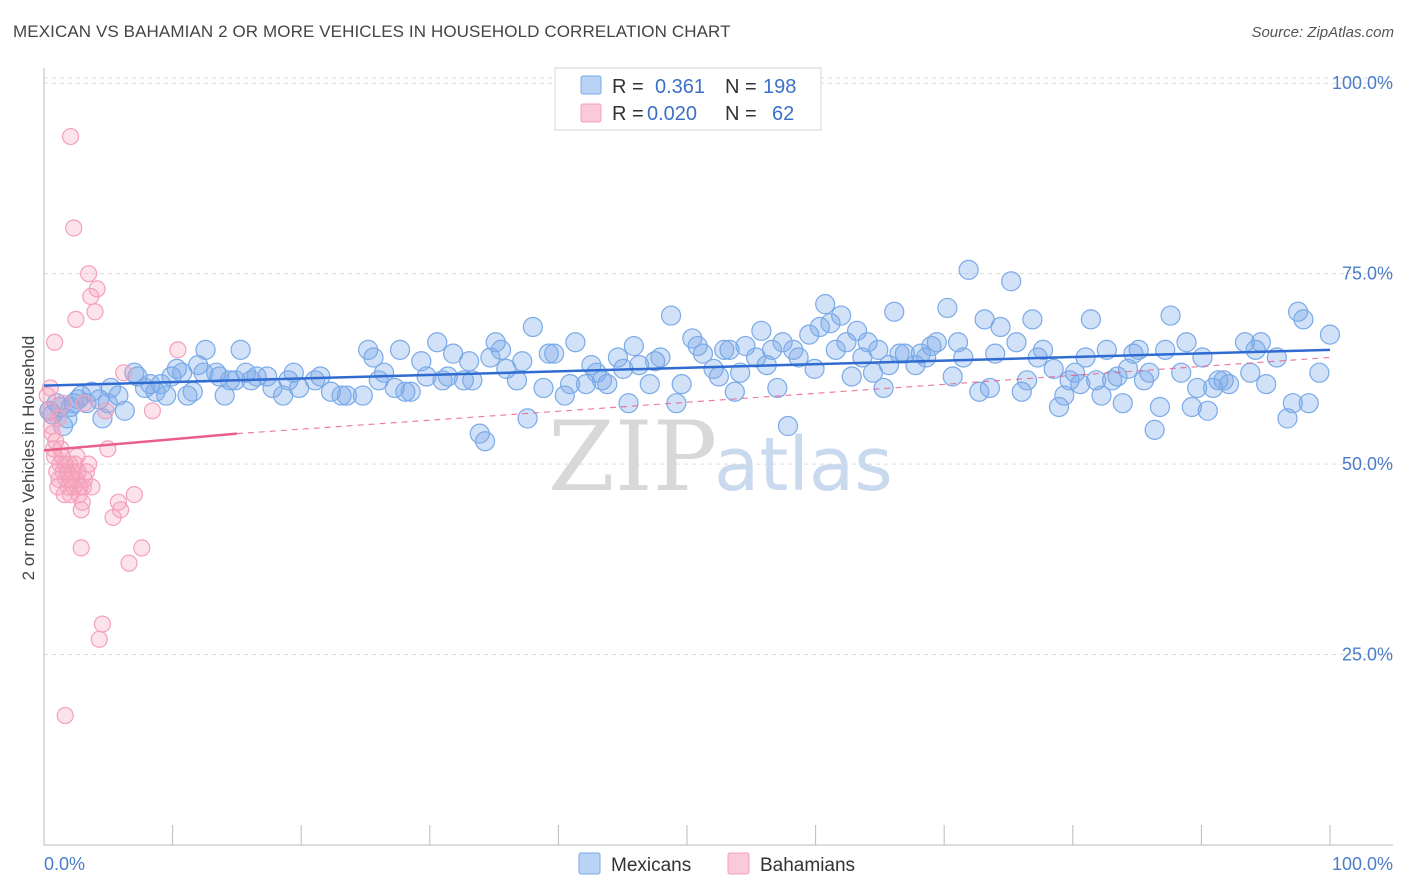  Describe the element at coordinates (738, 863) in the screenshot. I see `bottom-legend-swatch-bahamians` at that location.